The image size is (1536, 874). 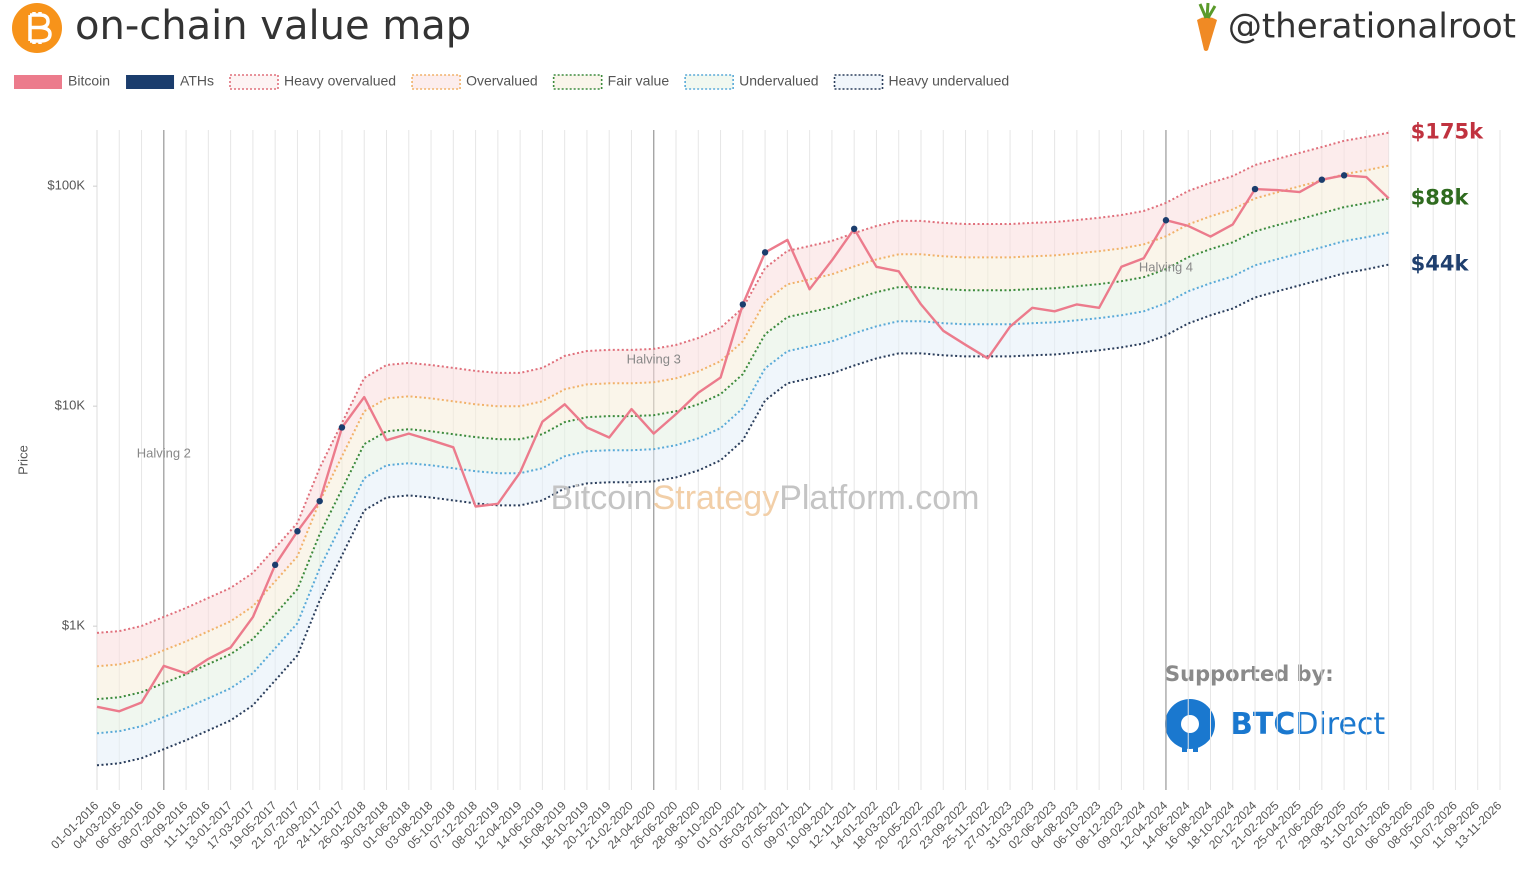 I want to click on end-label: $44k, so click(x=1440, y=264).